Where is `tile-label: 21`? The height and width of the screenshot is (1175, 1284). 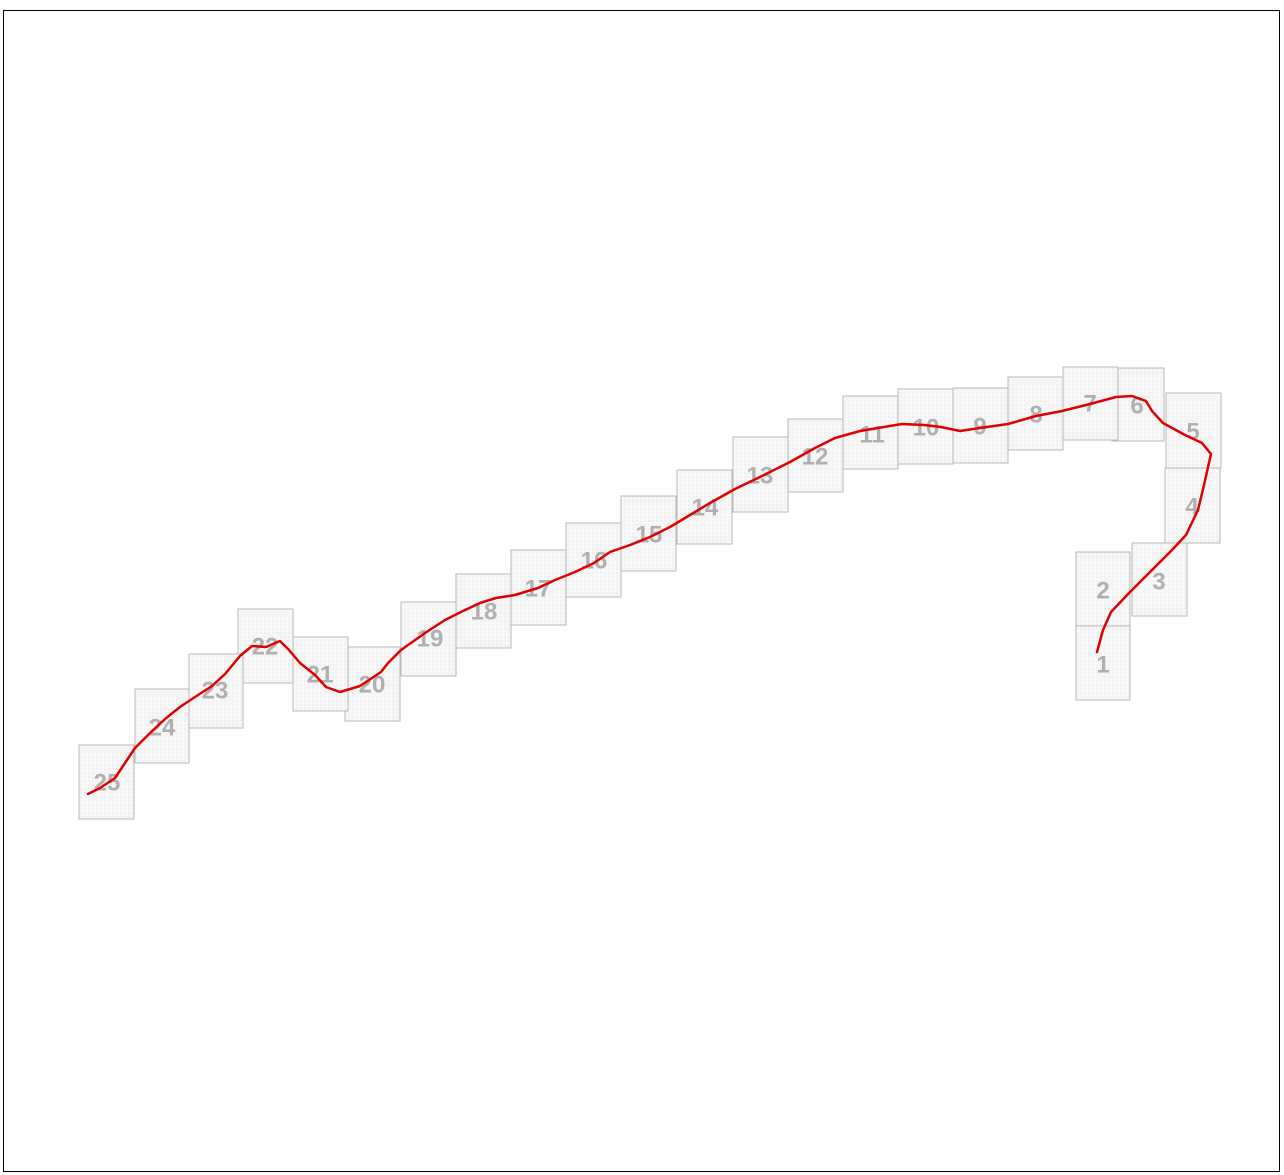 tile-label: 21 is located at coordinates (320, 674).